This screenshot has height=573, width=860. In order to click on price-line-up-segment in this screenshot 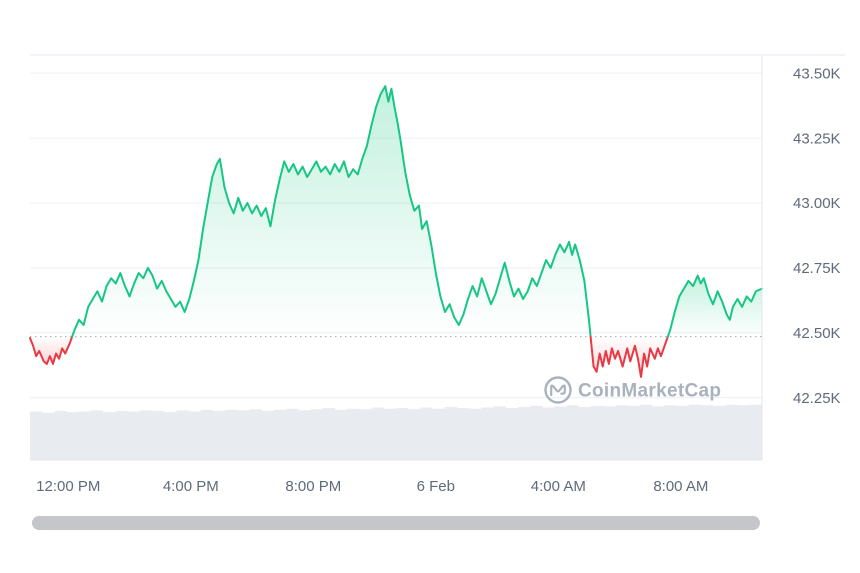, I will do `click(714, 306)`.